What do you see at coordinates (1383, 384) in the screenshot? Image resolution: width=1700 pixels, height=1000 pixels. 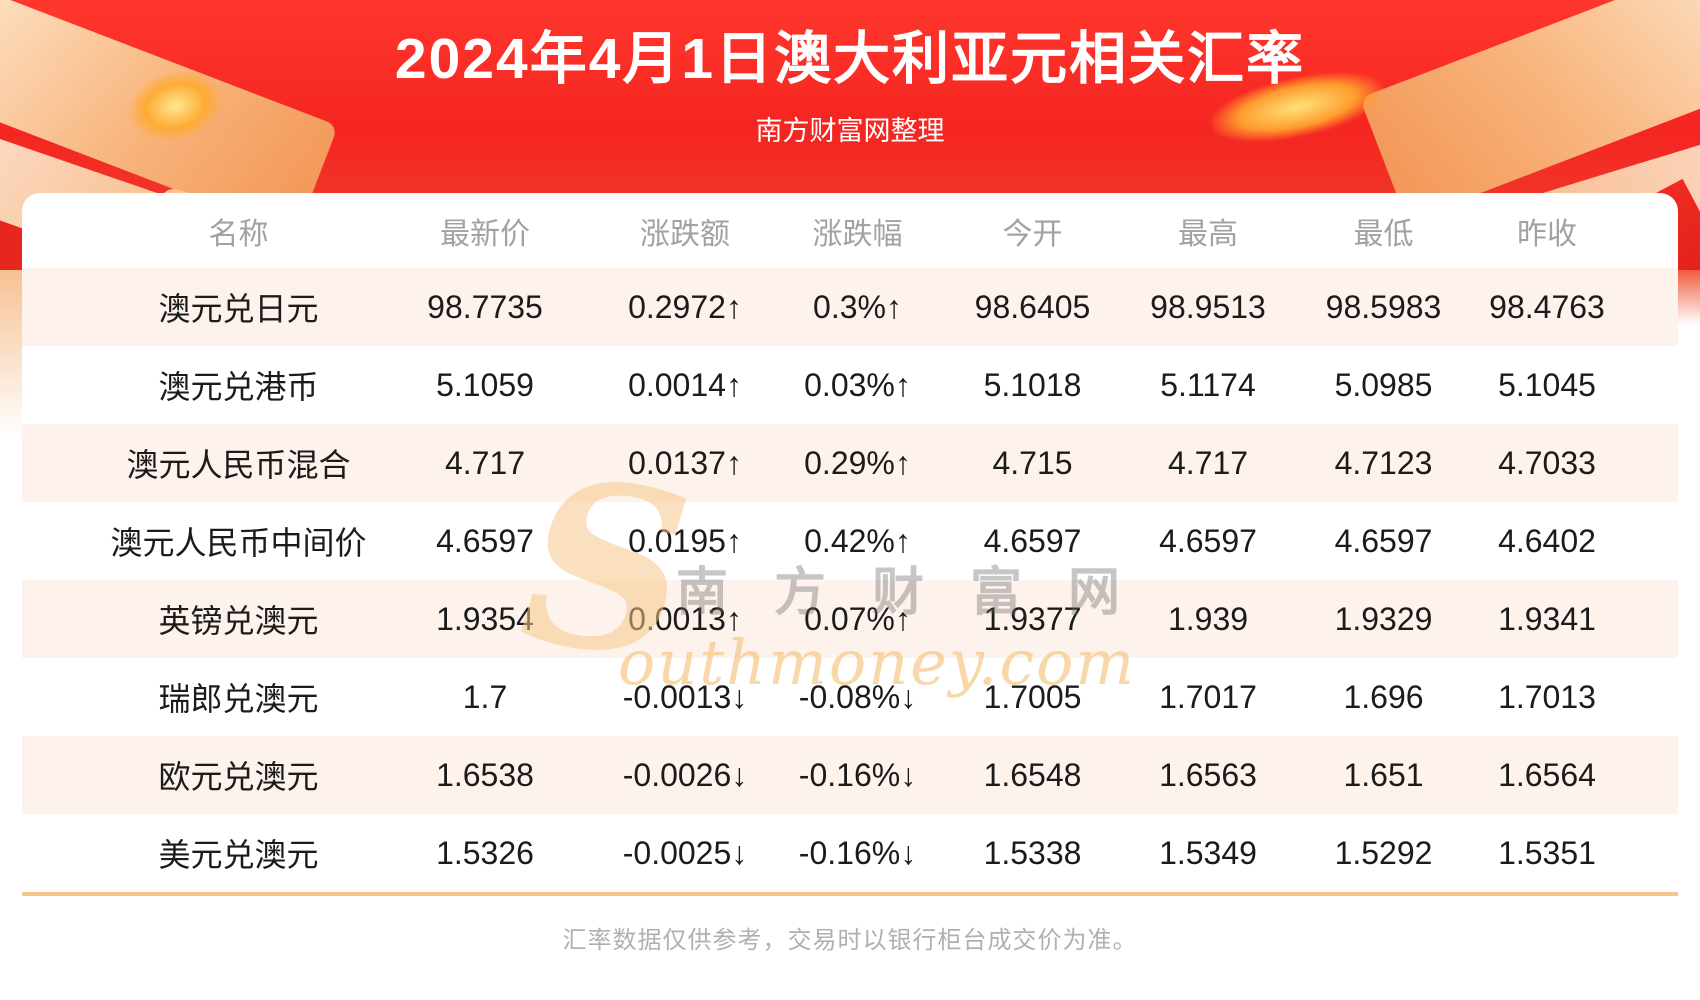 I see `cell-low: 5.0985` at bounding box center [1383, 384].